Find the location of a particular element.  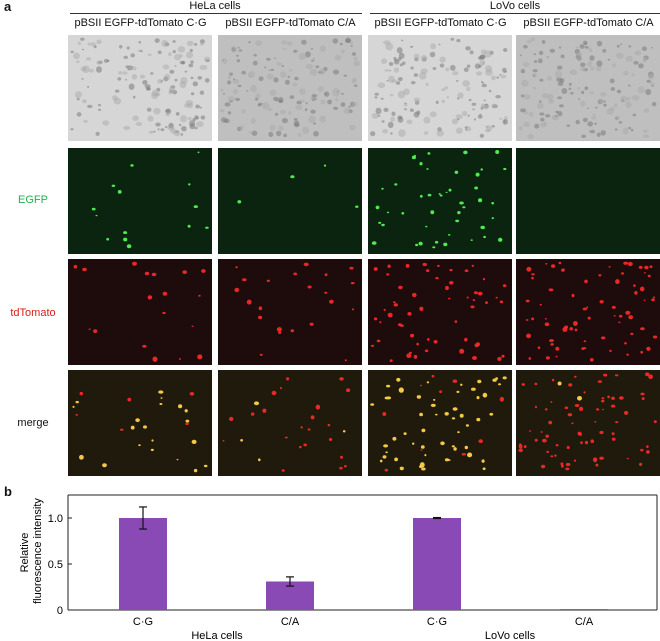

column-header-1: pBSII EGFP-tdTomato C·G is located at coordinates (140, 23).